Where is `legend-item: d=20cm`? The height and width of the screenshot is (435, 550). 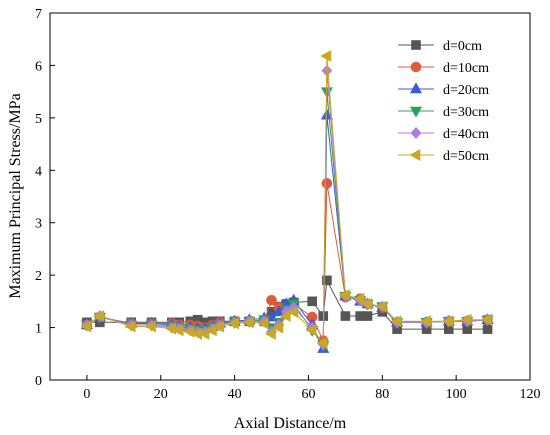
legend-item: d=20cm is located at coordinates (443, 90).